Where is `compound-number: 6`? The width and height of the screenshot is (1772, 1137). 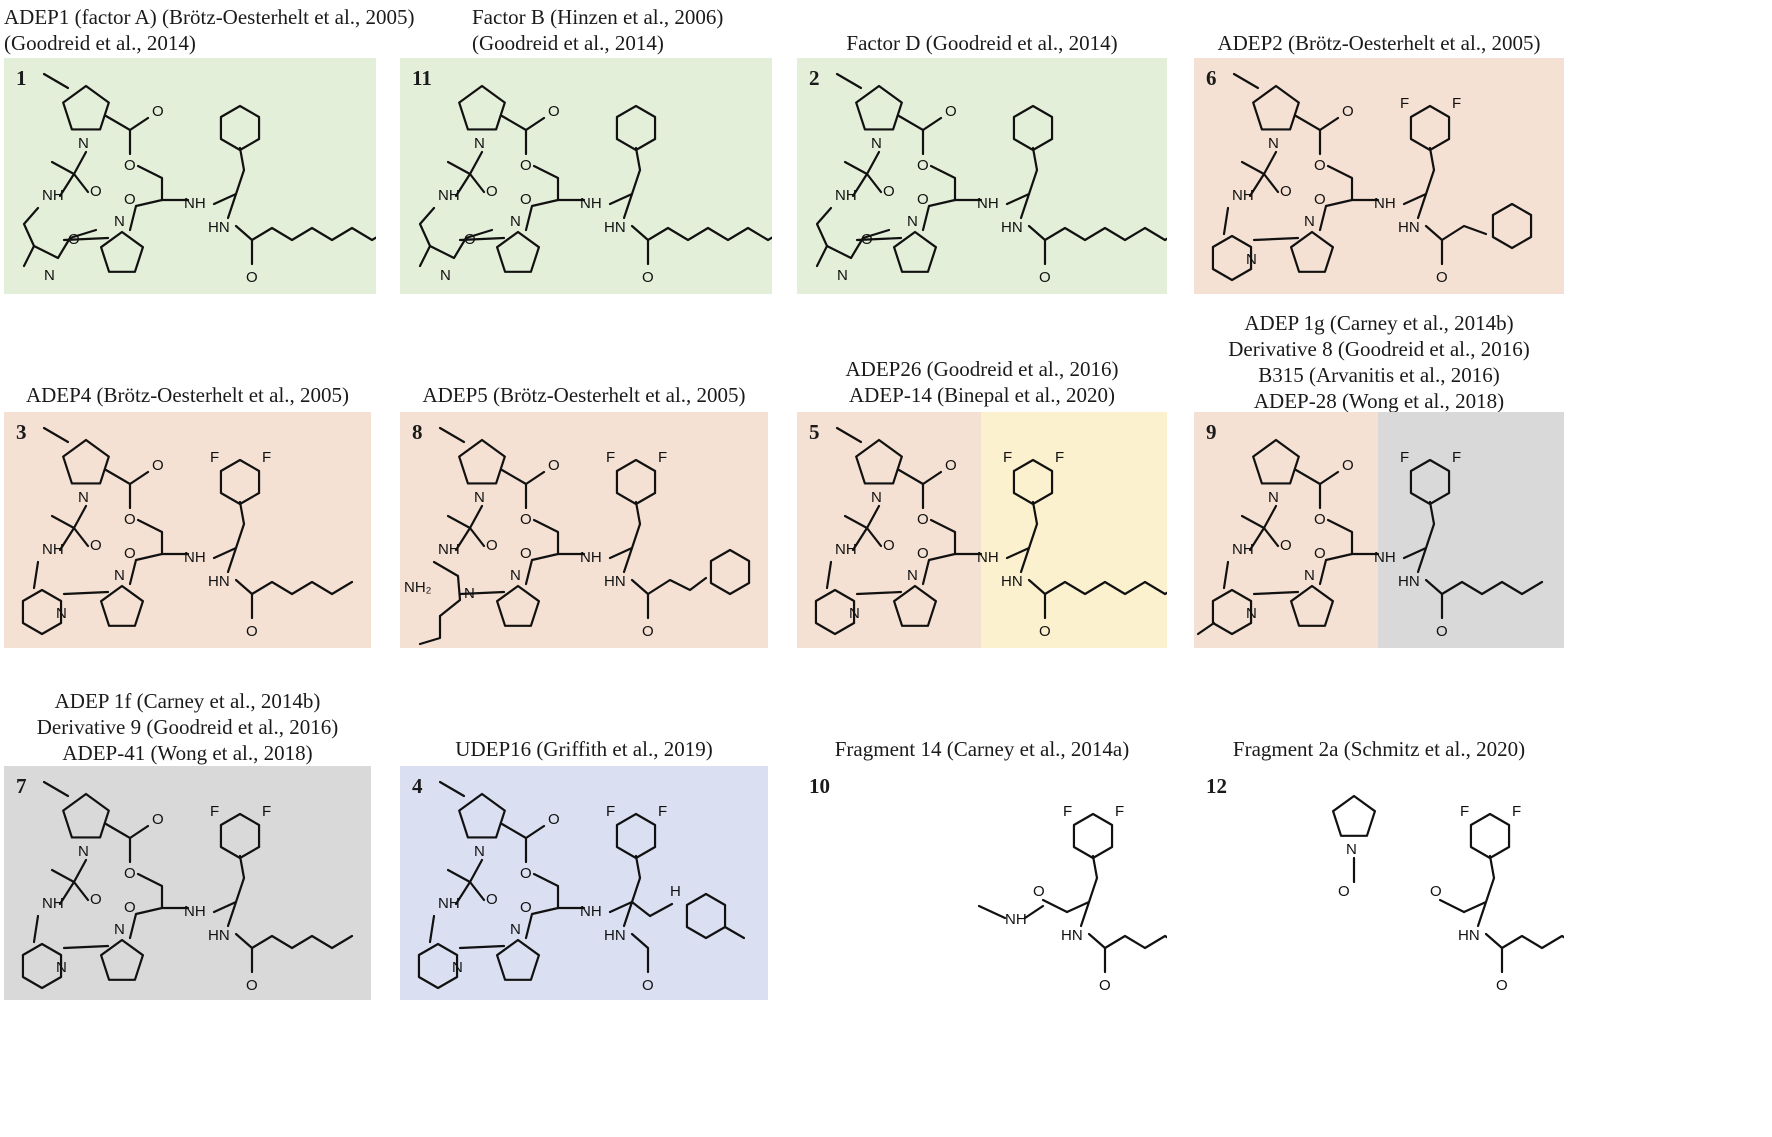 compound-number: 6 is located at coordinates (1211, 78).